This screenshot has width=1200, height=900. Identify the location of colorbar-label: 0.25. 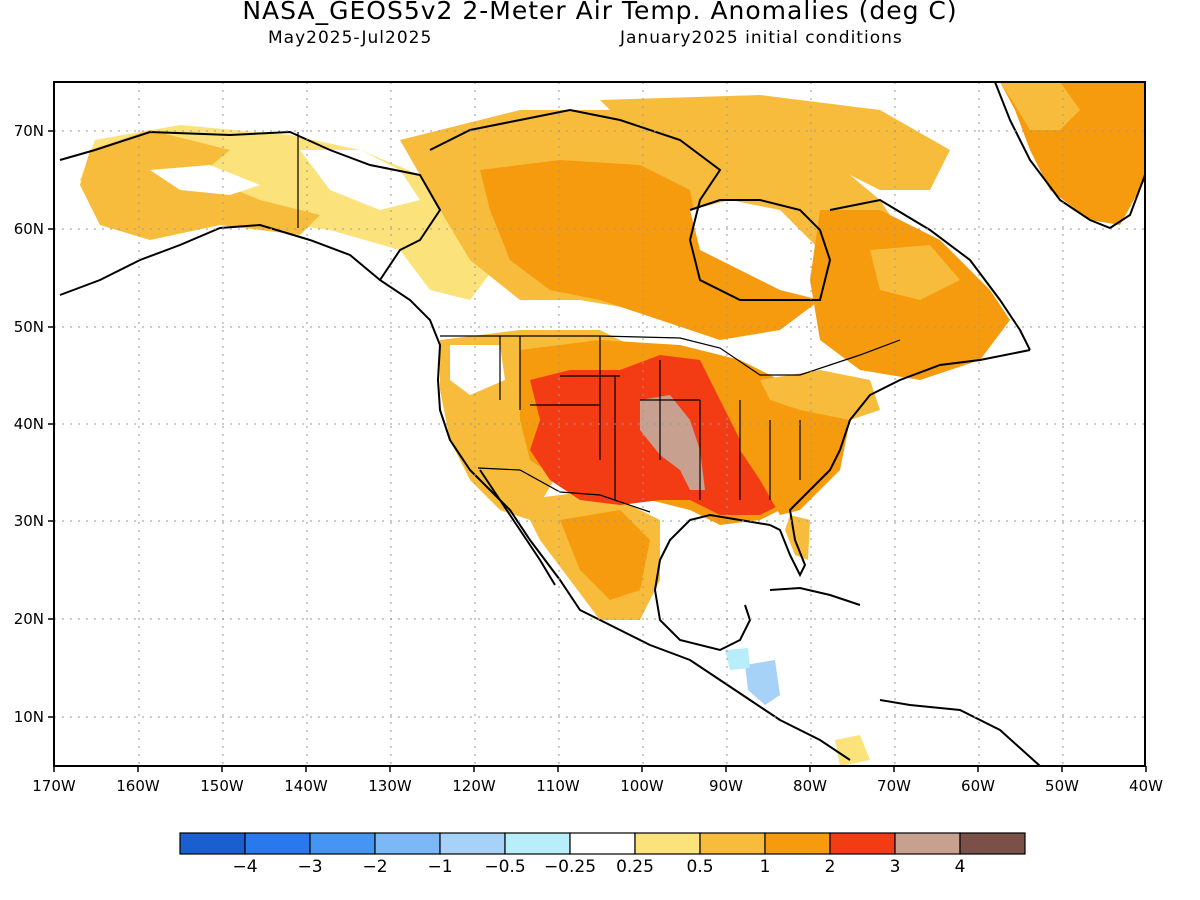
(635, 867).